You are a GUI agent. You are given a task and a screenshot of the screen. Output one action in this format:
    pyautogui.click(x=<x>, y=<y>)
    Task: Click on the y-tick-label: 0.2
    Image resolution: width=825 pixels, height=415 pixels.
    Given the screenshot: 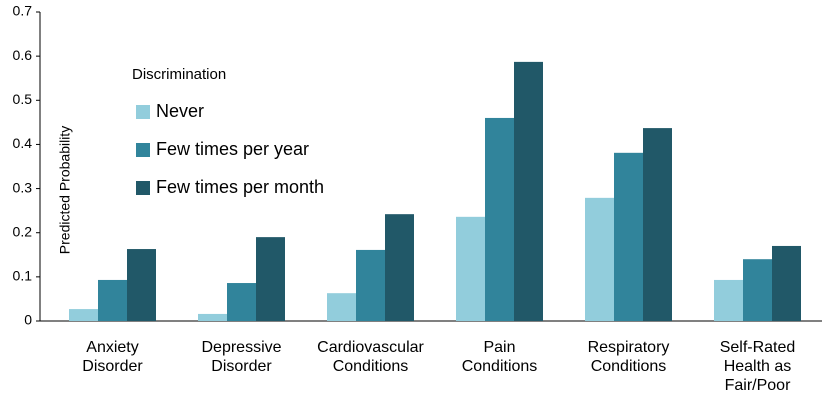 What is the action you would take?
    pyautogui.click(x=23, y=231)
    